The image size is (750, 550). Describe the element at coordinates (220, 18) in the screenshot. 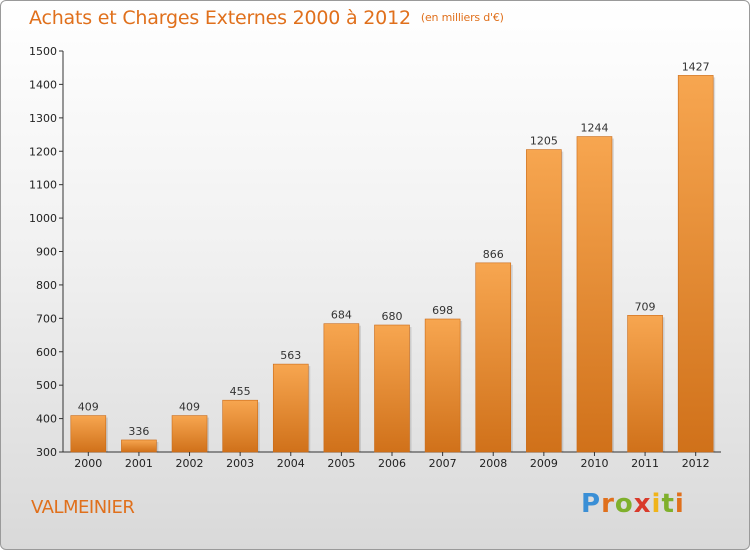

I see `chart-title-text: Achats et Charges Externes 2000 à 2012` at that location.